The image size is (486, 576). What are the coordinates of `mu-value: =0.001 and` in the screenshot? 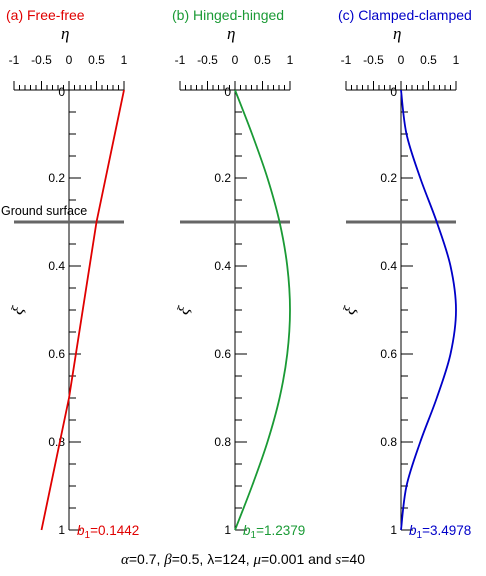 It's located at (298, 559).